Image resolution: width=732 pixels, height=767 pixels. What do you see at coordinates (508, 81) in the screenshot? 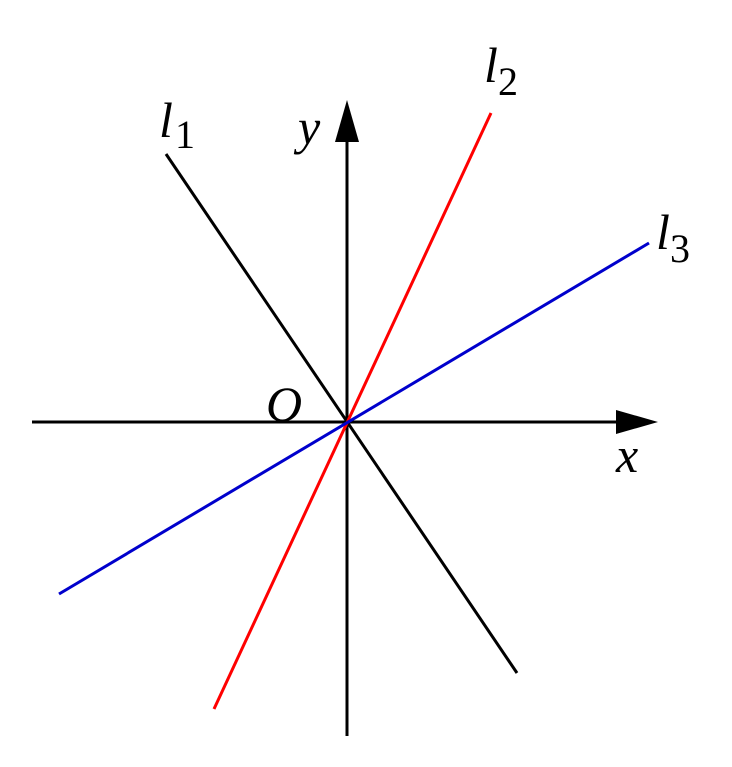
I see `line-l2-subscript: 2` at bounding box center [508, 81].